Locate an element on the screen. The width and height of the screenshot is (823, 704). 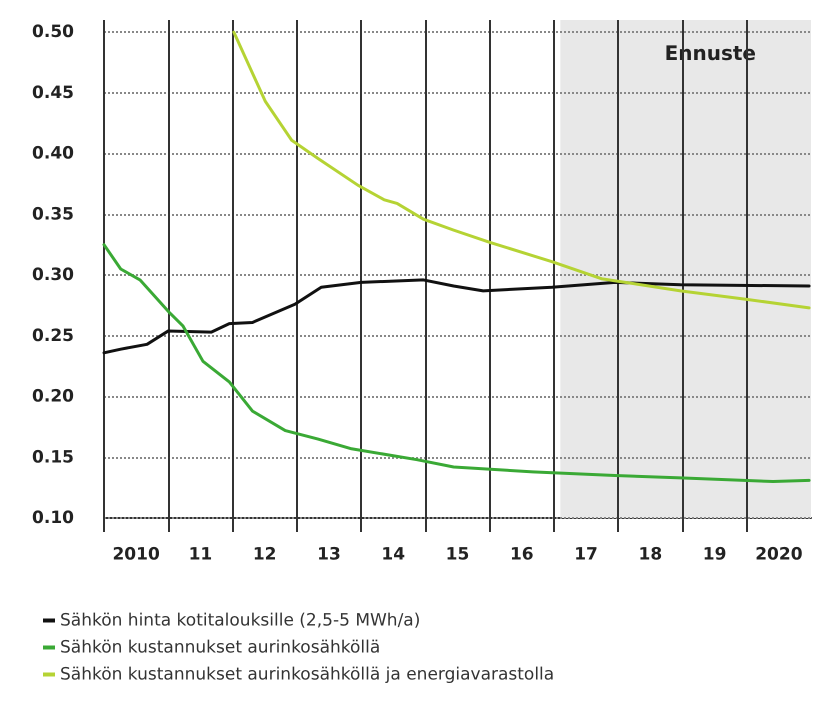
y-tick-label: 0.35 is located at coordinates (53, 214).